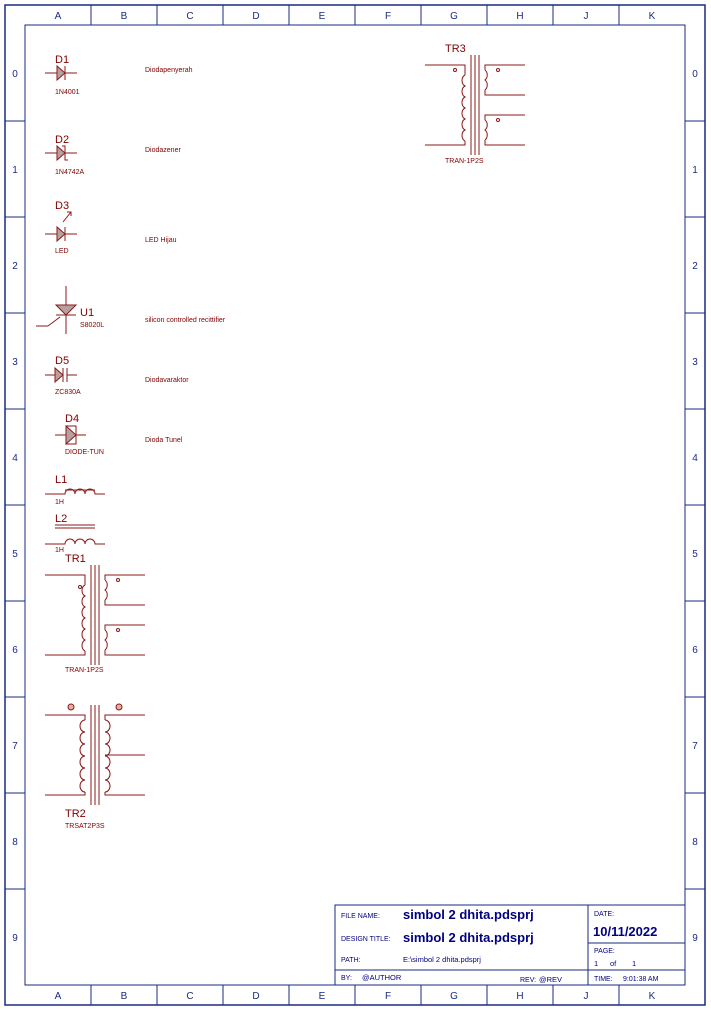  Describe the element at coordinates (124, 16) in the screenshot. I see `column-marker-top: B` at that location.